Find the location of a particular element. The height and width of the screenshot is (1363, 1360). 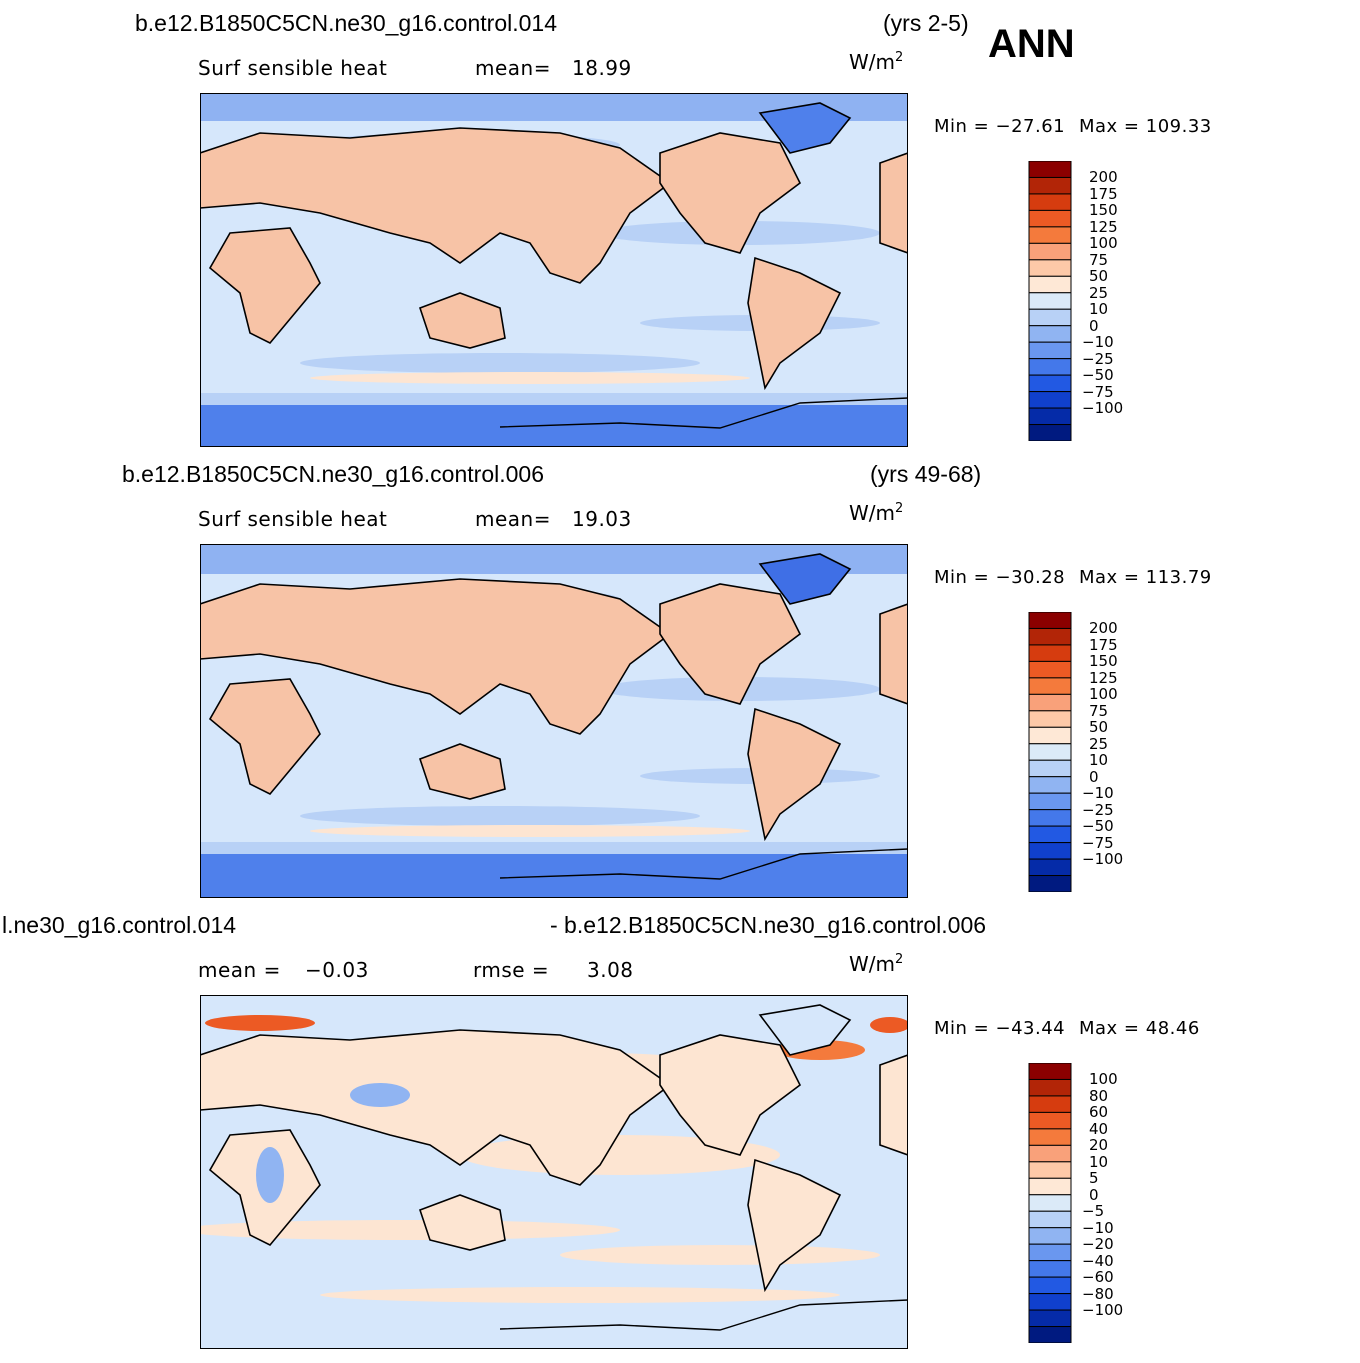

colorbar-label: 80 is located at coordinates (1099, 1095).